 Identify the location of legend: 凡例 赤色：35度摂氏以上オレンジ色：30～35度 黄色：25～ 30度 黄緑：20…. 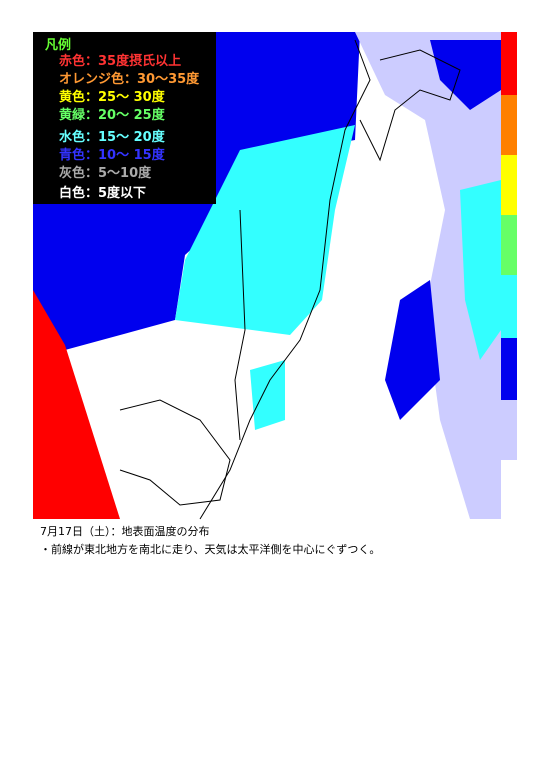
(124, 118).